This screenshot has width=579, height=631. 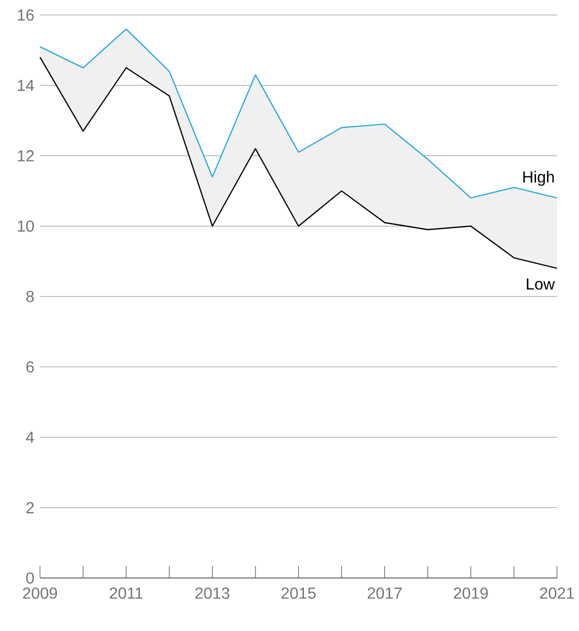 What do you see at coordinates (30, 578) in the screenshot?
I see `y-tick-label: 0` at bounding box center [30, 578].